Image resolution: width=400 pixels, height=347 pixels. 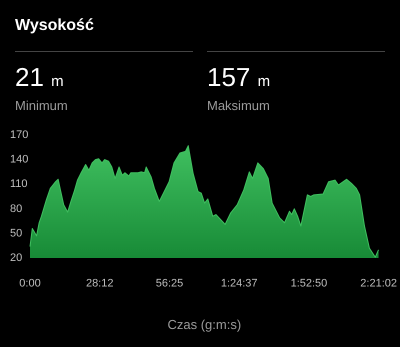 I want to click on y-tick-label: 110, so click(x=19, y=184).